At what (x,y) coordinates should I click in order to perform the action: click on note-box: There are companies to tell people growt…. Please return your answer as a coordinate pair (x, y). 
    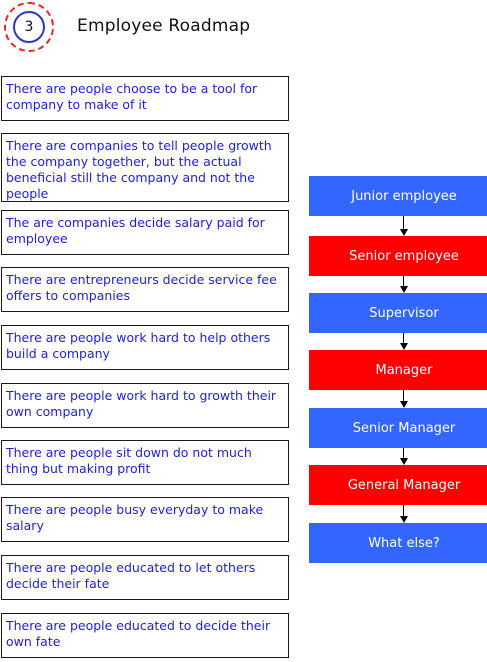
    Looking at the image, I should click on (145, 167).